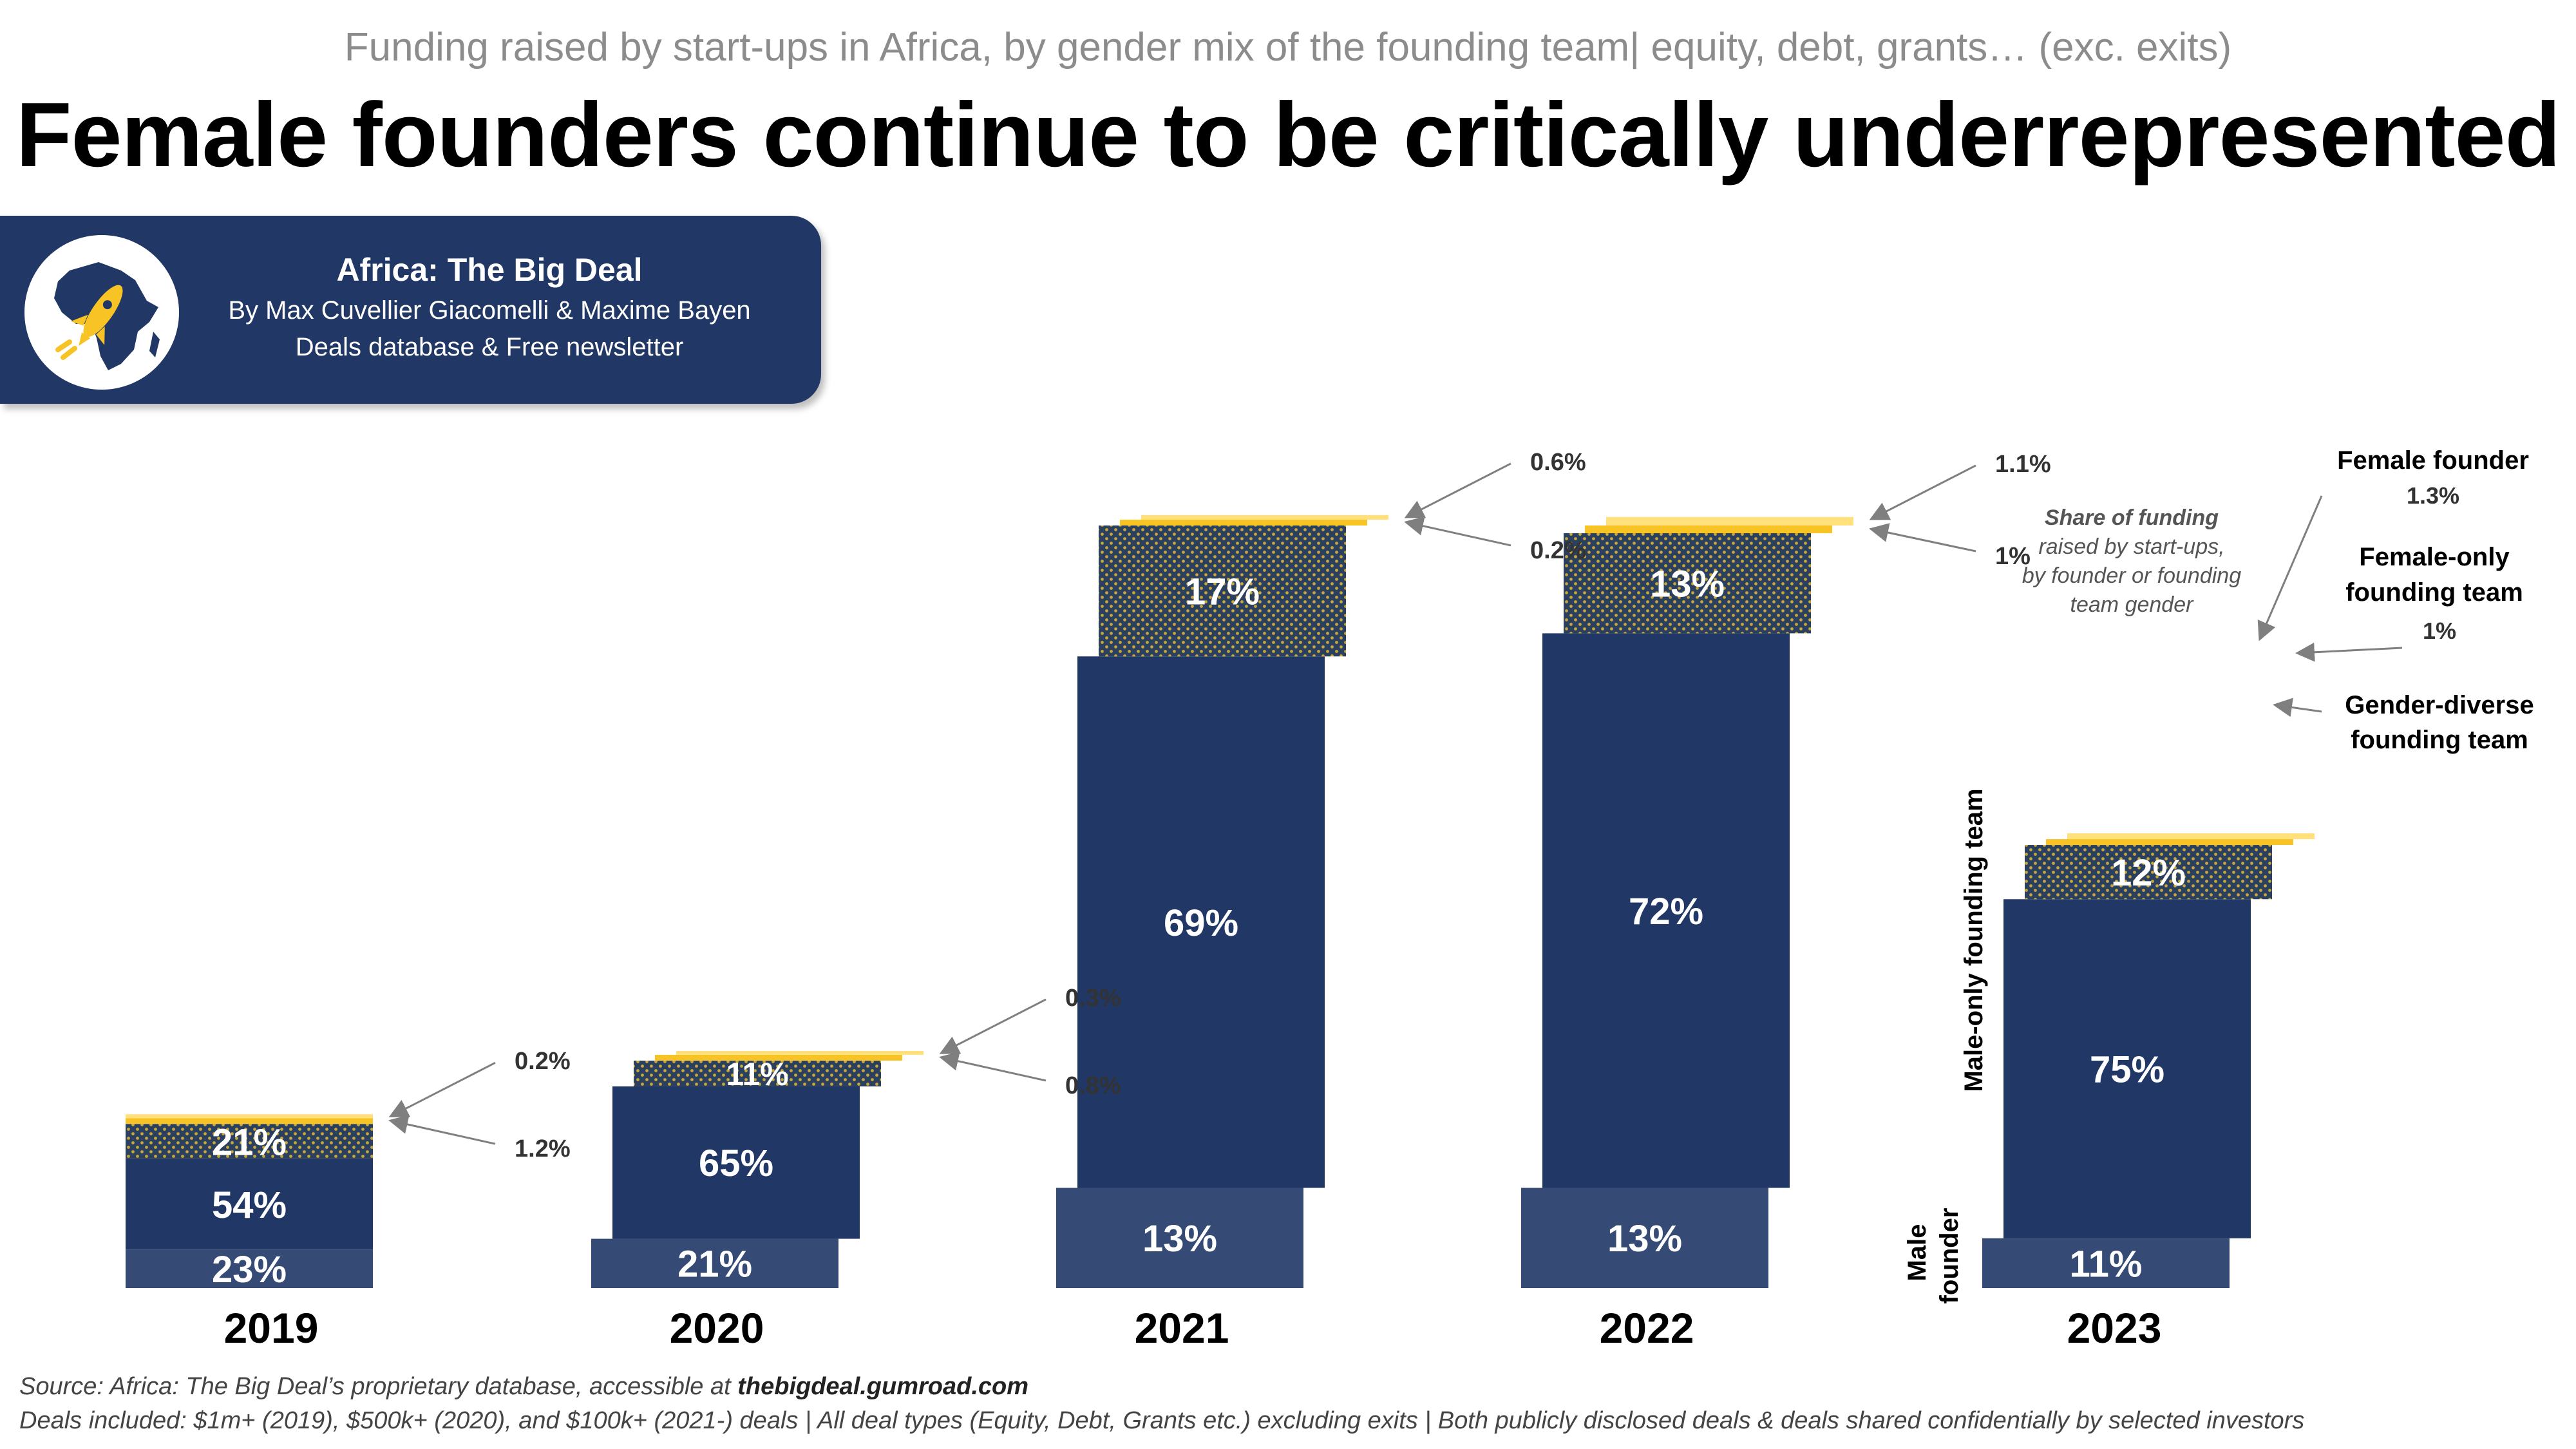  I want to click on bar-gender-diverse-founding-team-2021, so click(1222, 591).